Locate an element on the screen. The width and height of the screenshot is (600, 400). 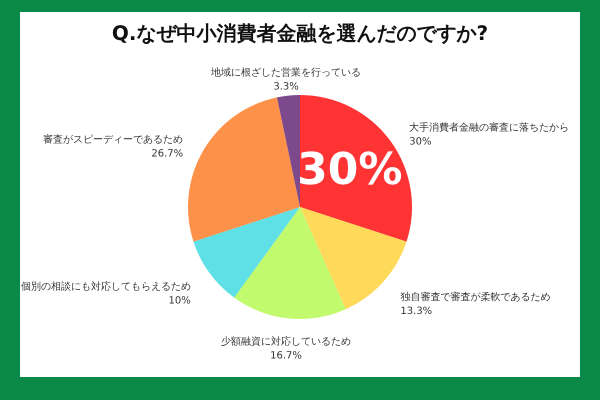
slice-label: 独自審査で審査が柔軟であるため is located at coordinates (475, 297).